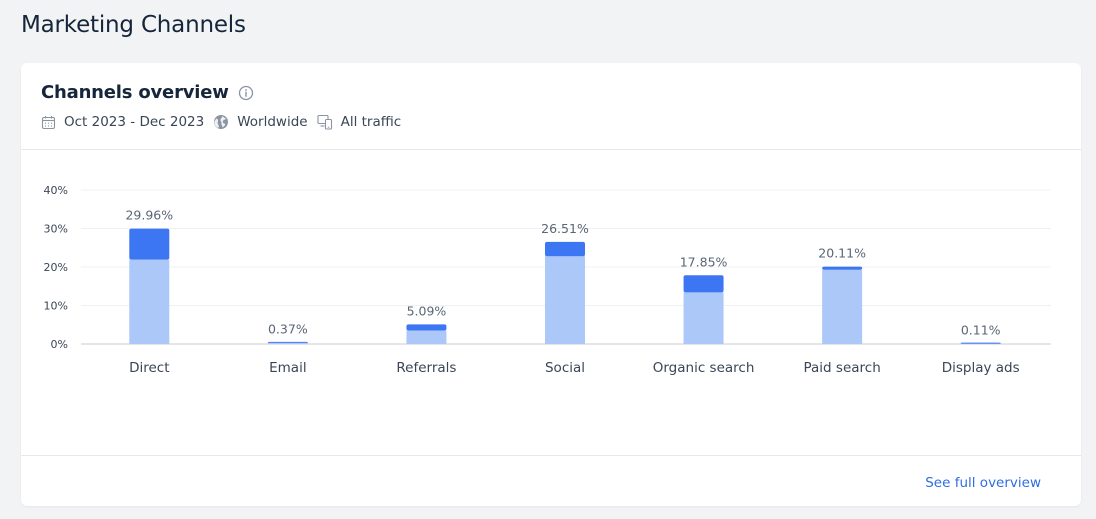 This screenshot has width=1096, height=519. Describe the element at coordinates (704, 261) in the screenshot. I see `bar-value-label: 17.85%` at that location.